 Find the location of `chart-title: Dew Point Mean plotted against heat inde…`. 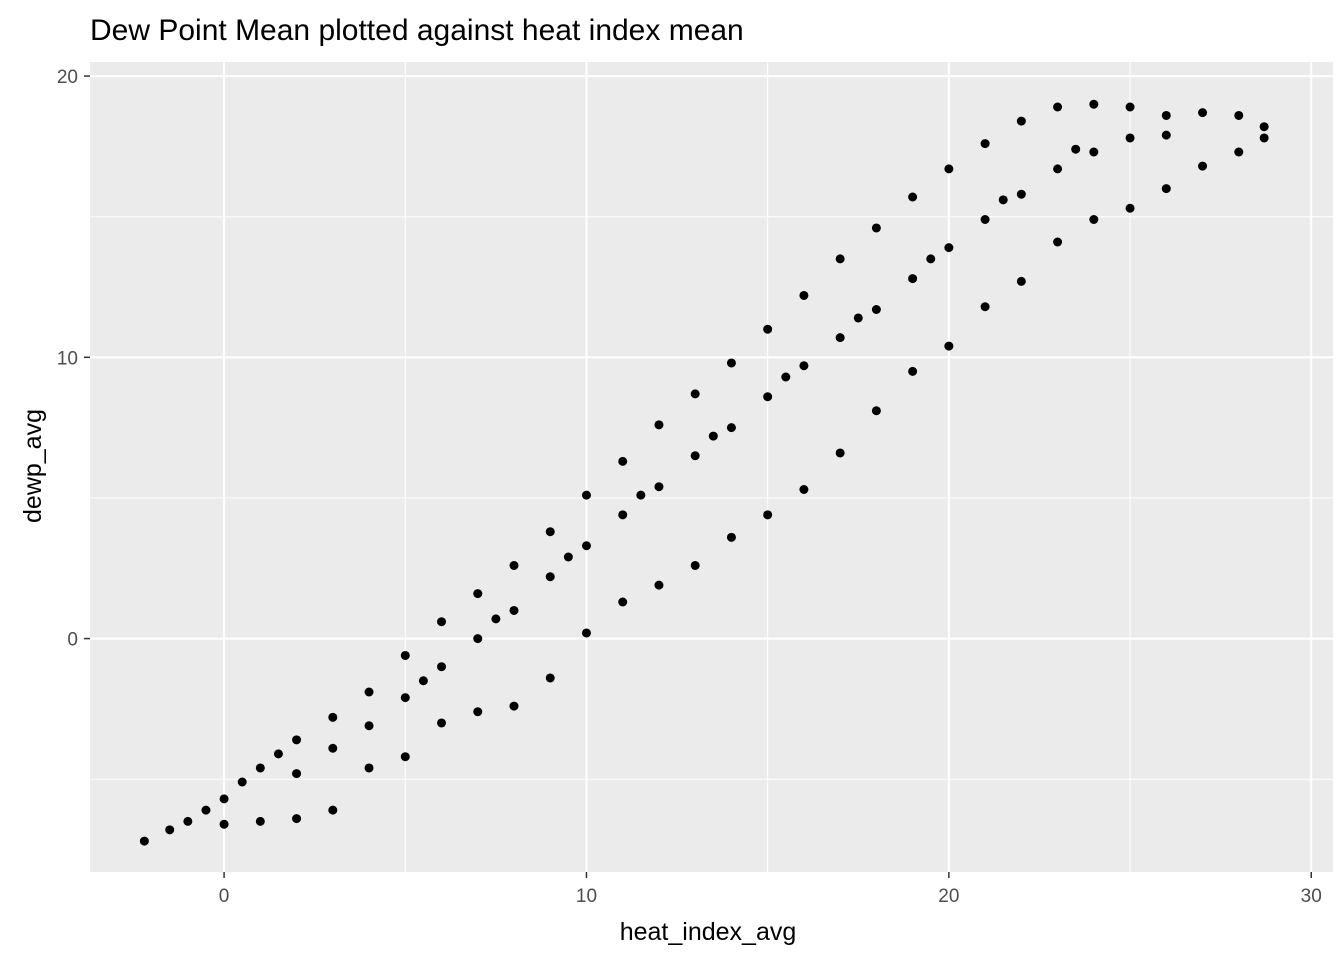

chart-title: Dew Point Mean plotted against heat inde… is located at coordinates (417, 30).